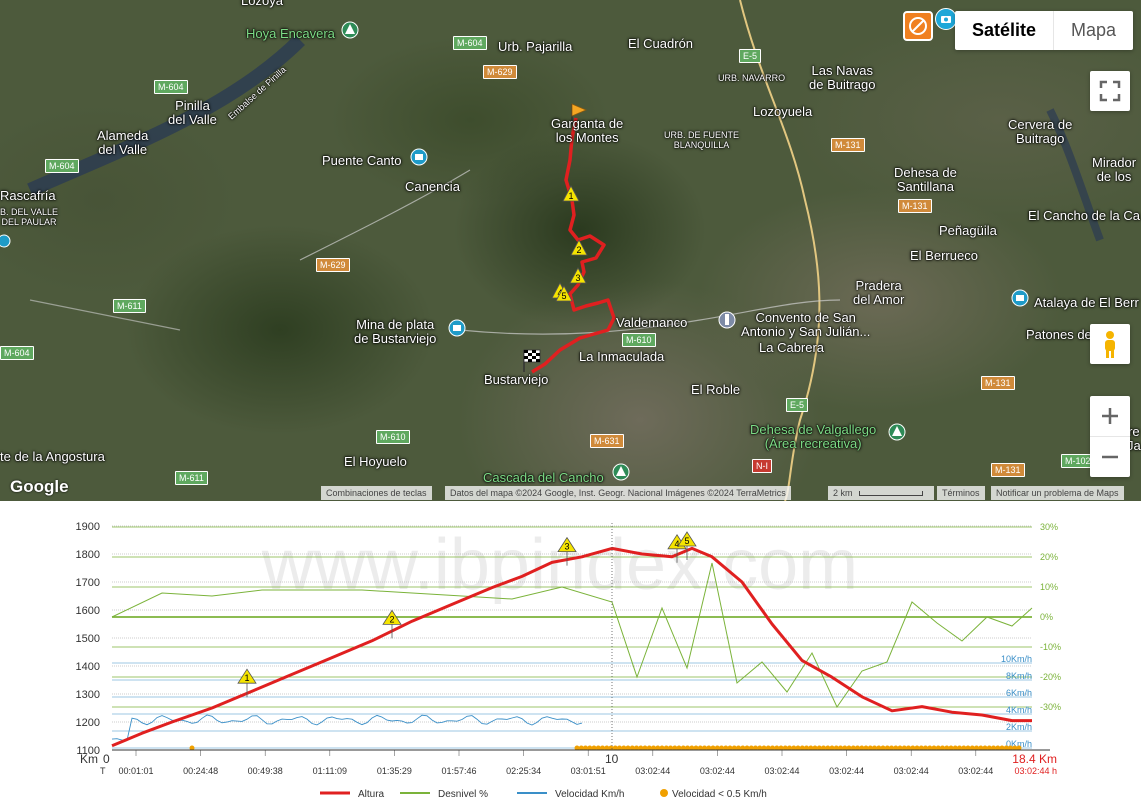 This screenshot has width=1141, height=808. What do you see at coordinates (52, 456) in the screenshot?
I see `place-label: te de la Angostura` at bounding box center [52, 456].